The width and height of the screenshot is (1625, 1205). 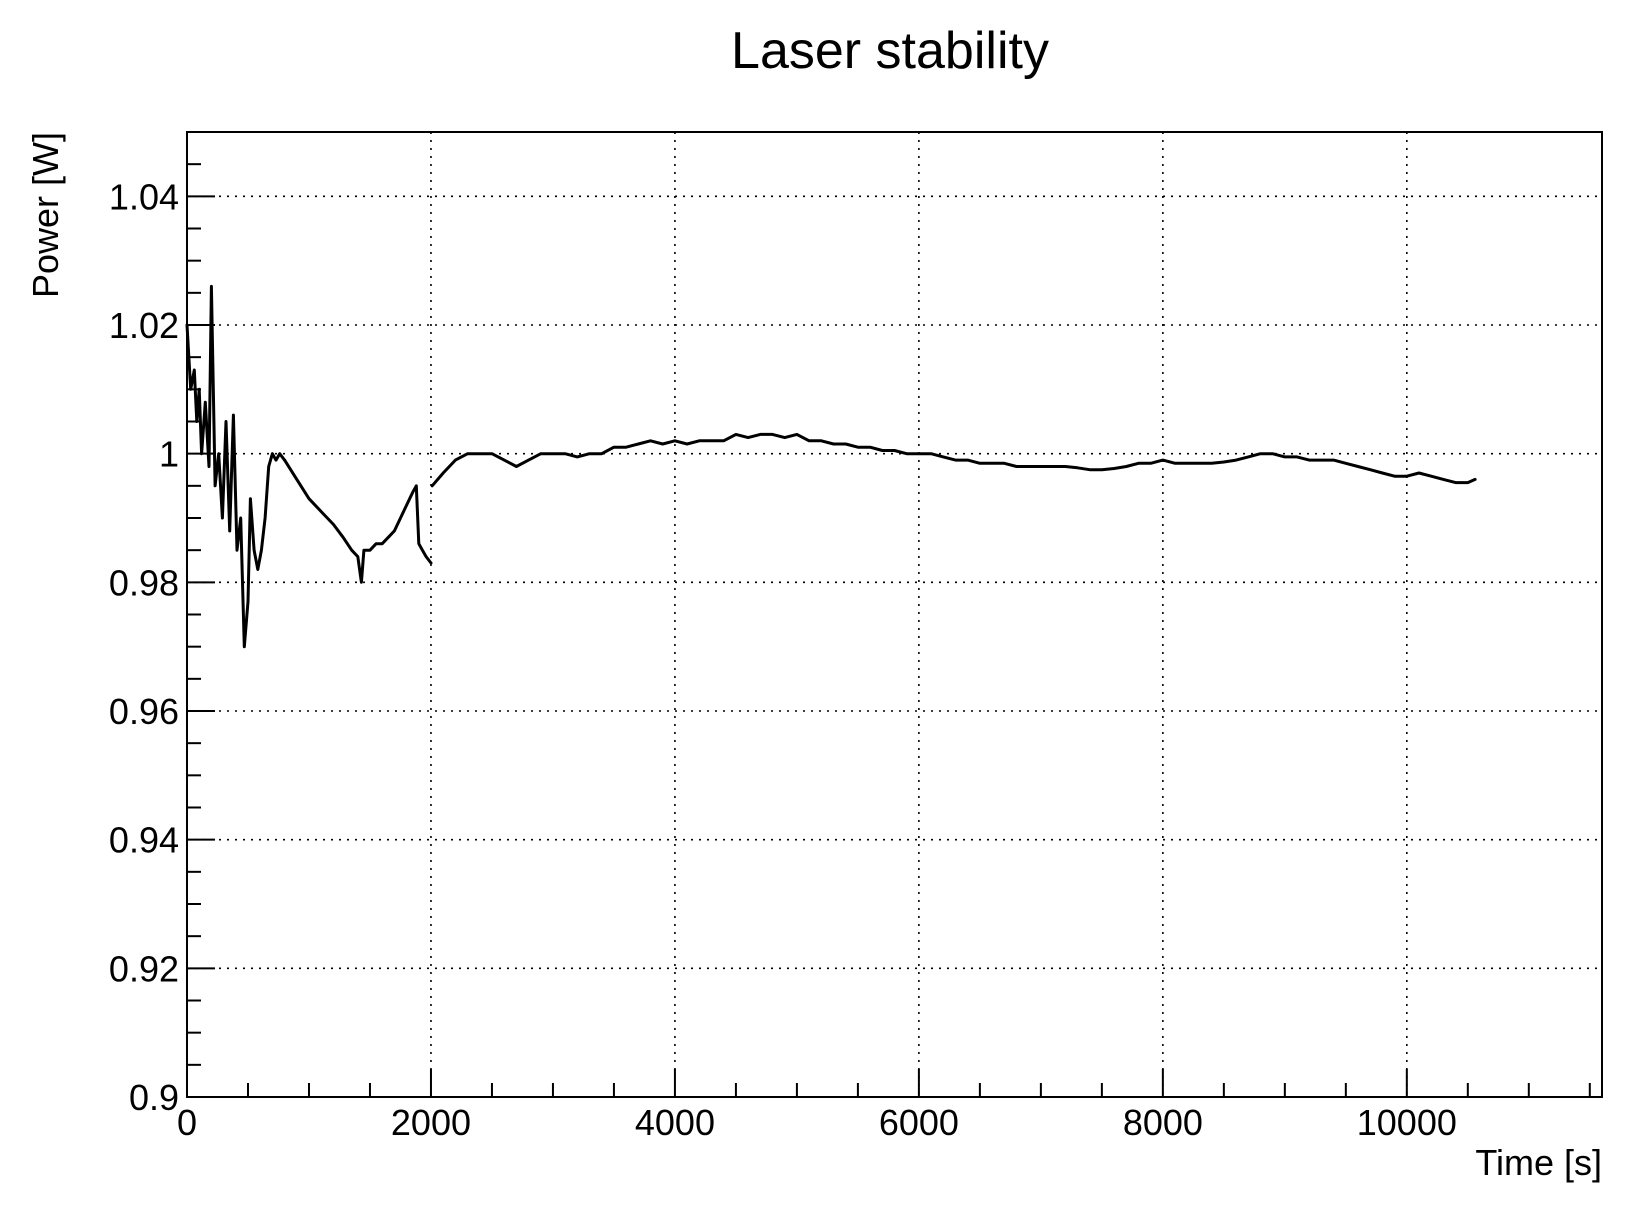 What do you see at coordinates (144, 968) in the screenshot?
I see `y-tick-label: 0.92` at bounding box center [144, 968].